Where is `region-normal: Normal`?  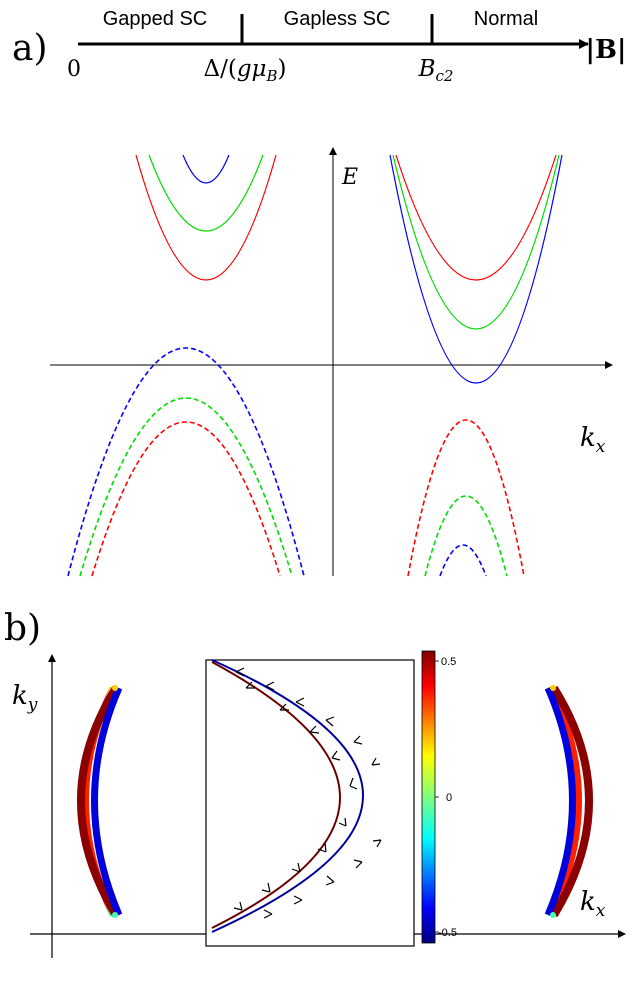
region-normal: Normal is located at coordinates (506, 19).